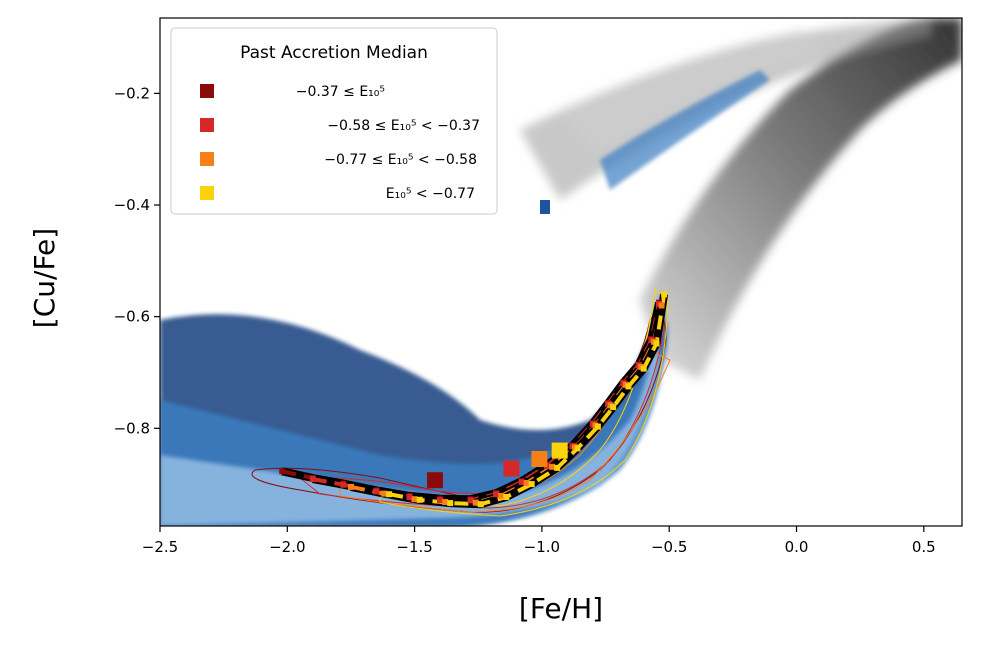 This screenshot has height=648, width=982. I want to click on y-tick-label: −0.8, so click(132, 428).